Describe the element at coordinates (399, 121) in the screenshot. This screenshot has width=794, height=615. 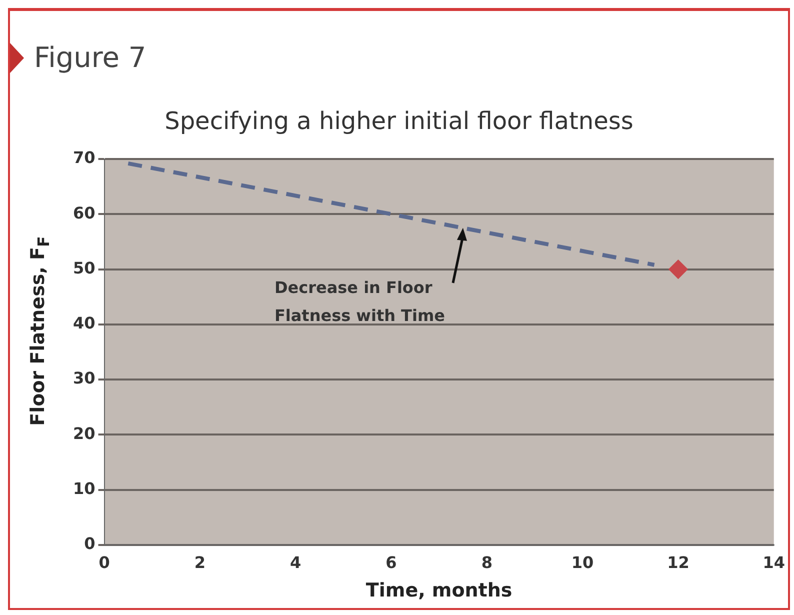
I see `chart-title: Specifying a higher initial floor flatness` at that location.